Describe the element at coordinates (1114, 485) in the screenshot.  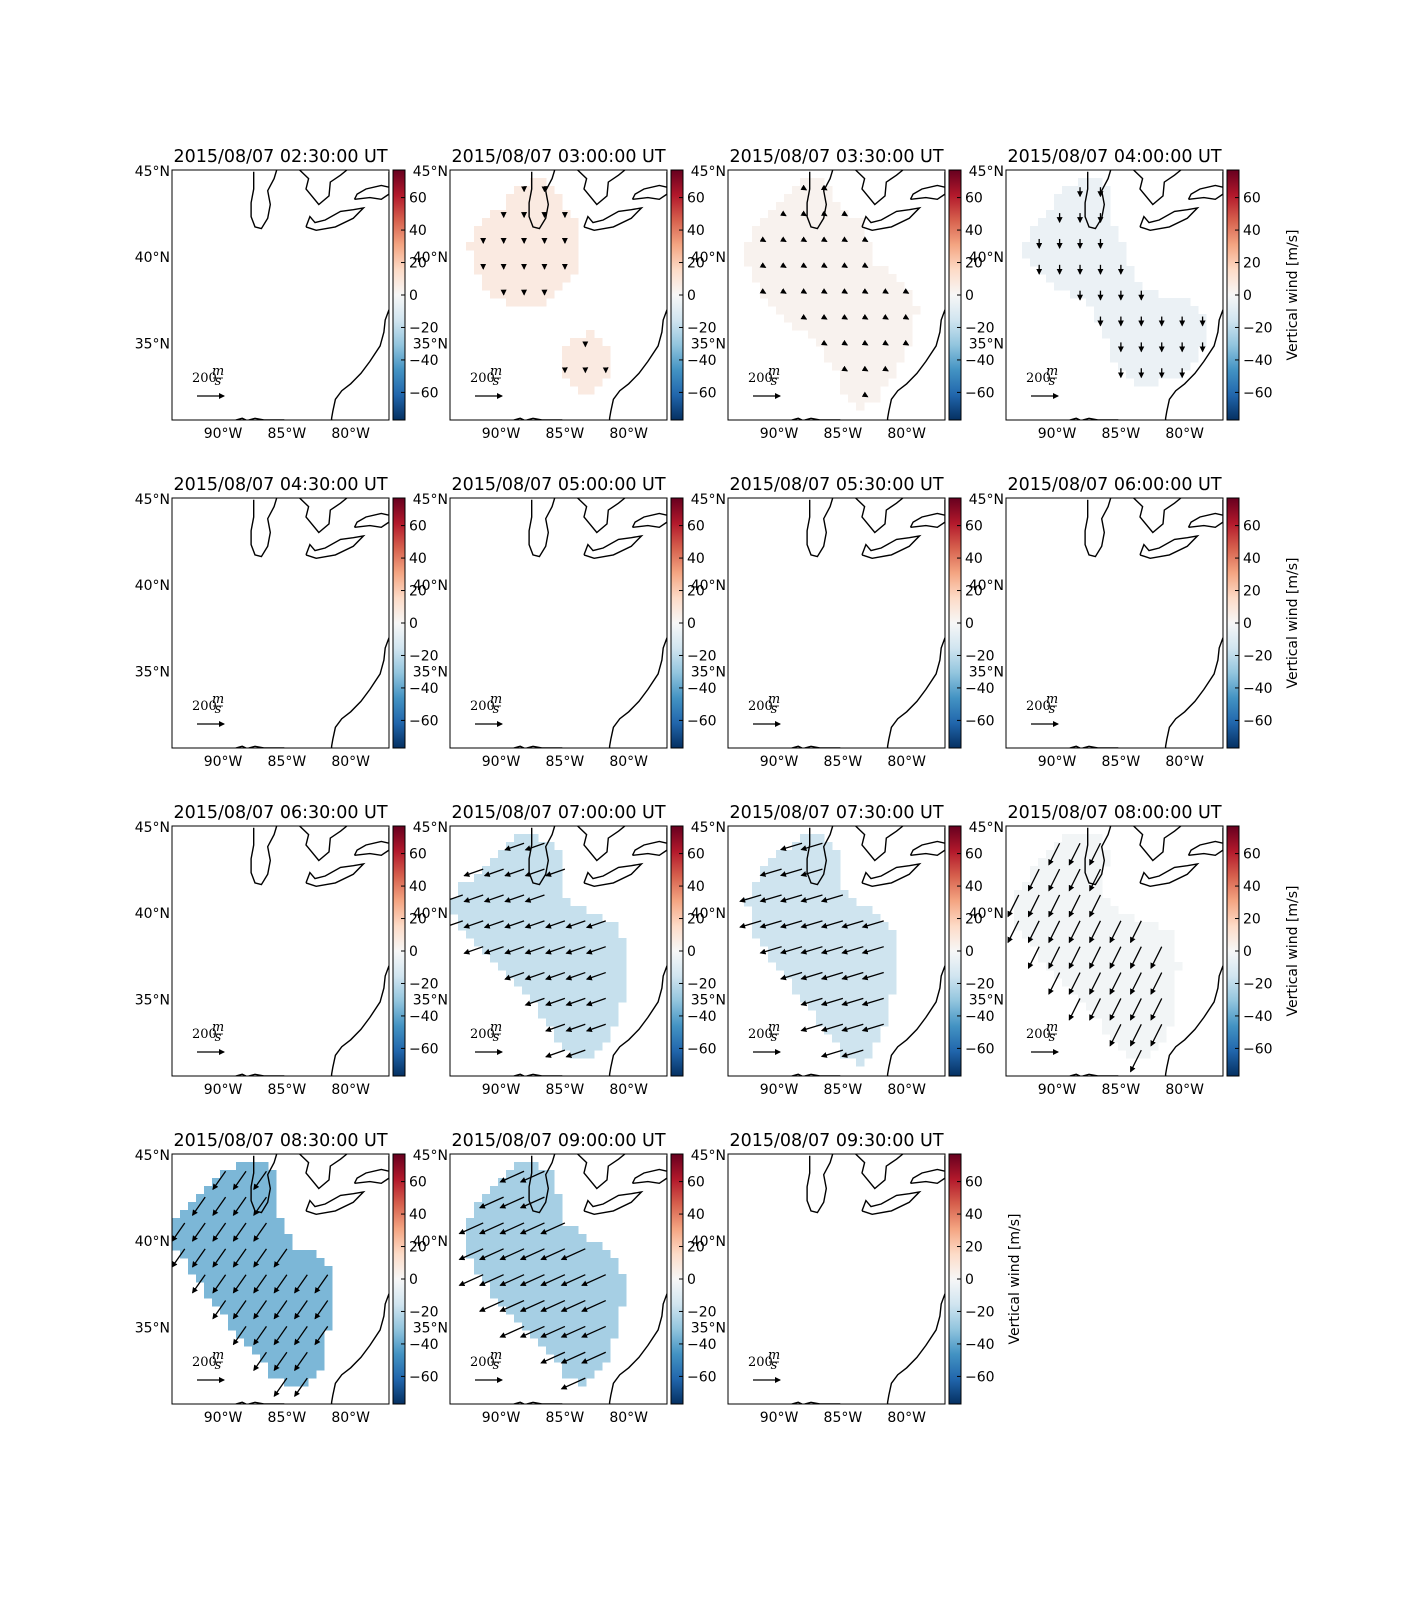
I see `panel-title: 2015/08/07 06:00:00 UT` at that location.